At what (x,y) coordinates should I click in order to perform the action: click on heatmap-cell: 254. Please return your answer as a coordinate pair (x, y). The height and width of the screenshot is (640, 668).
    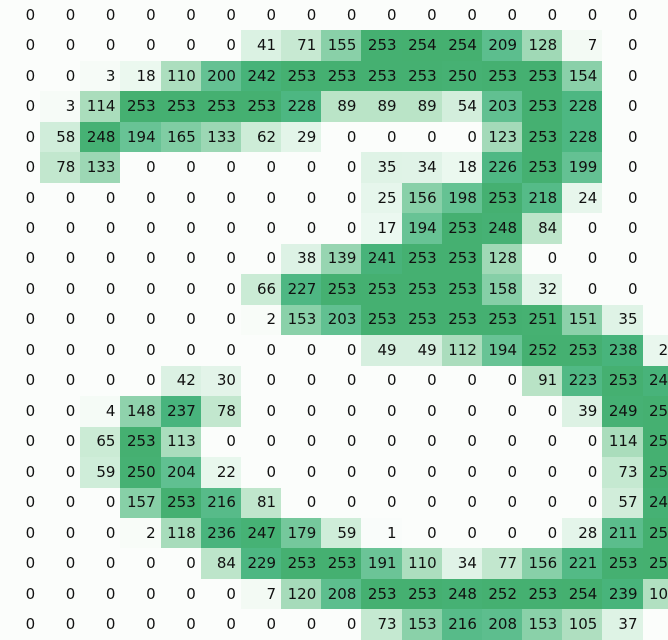
    Looking at the image, I should click on (655, 533).